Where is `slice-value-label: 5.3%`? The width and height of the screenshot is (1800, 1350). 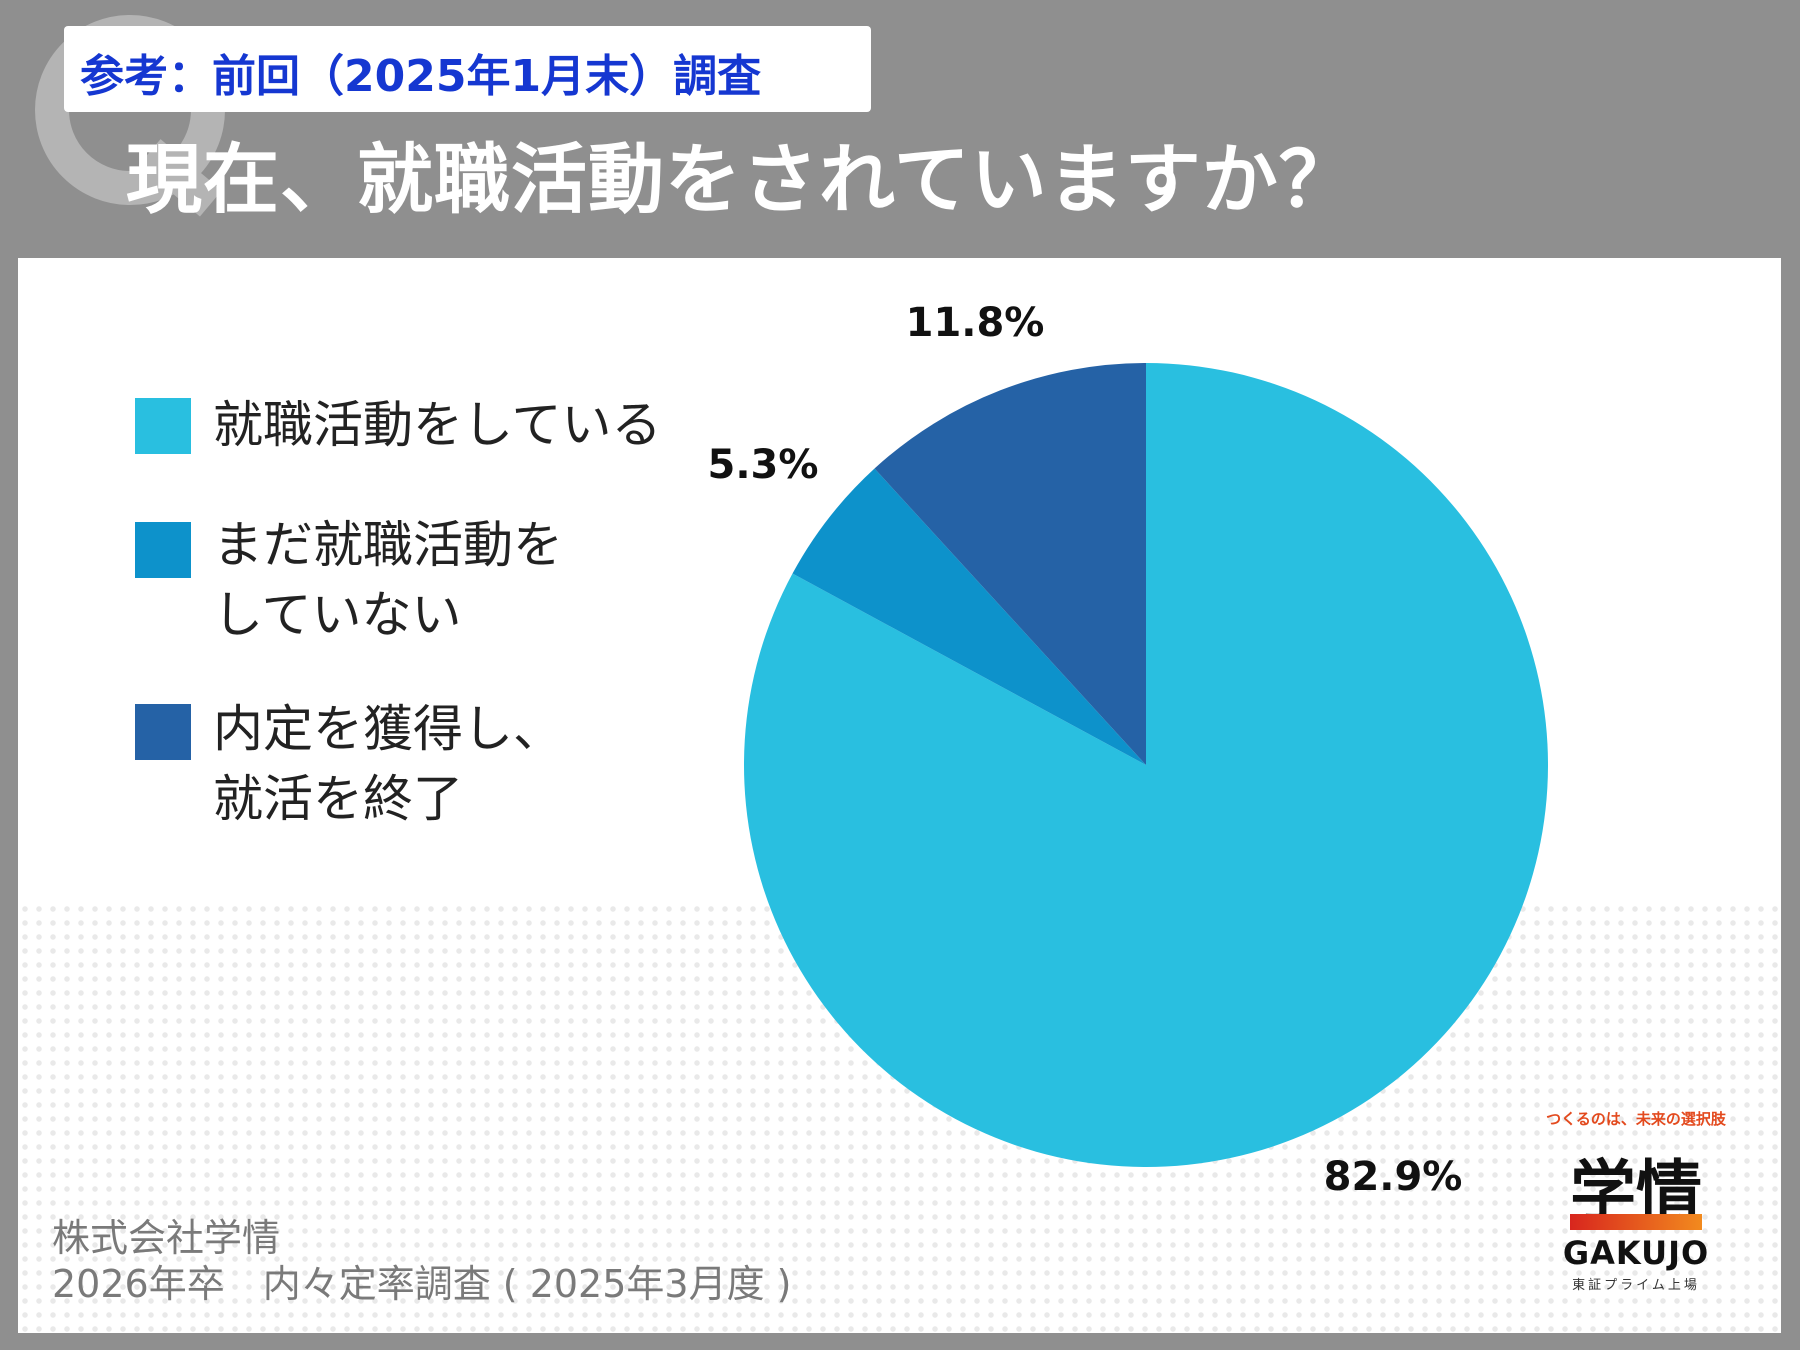
slice-value-label: 5.3% is located at coordinates (763, 465).